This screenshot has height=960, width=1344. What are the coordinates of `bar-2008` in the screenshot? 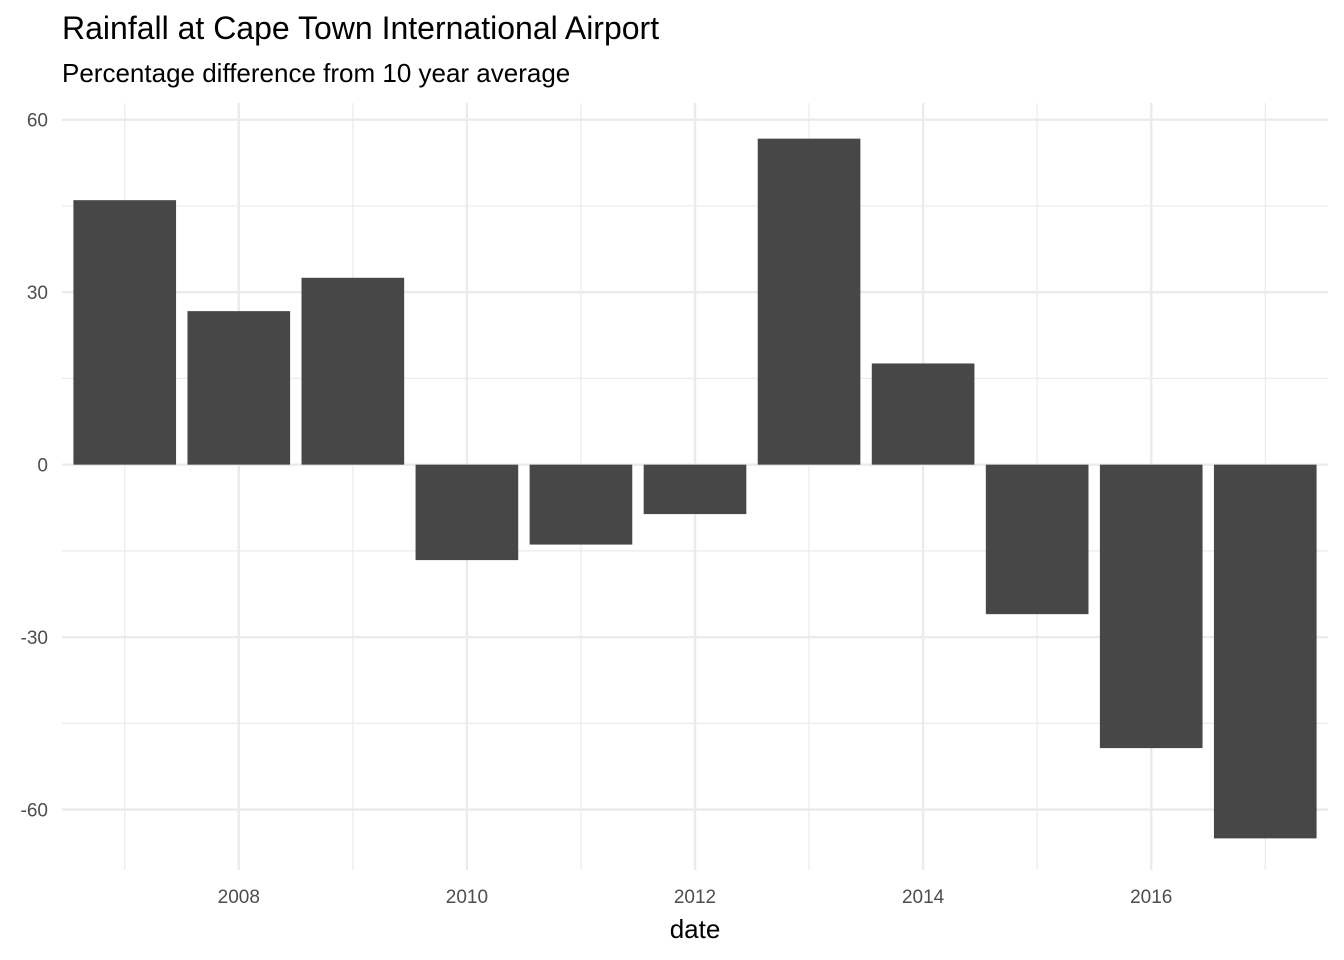 It's located at (239, 388).